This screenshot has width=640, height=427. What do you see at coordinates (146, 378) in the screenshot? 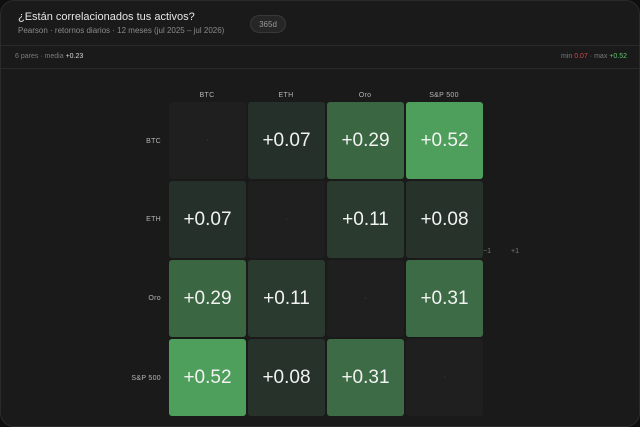
I see `row-header-sp500: S&P 500` at bounding box center [146, 378].